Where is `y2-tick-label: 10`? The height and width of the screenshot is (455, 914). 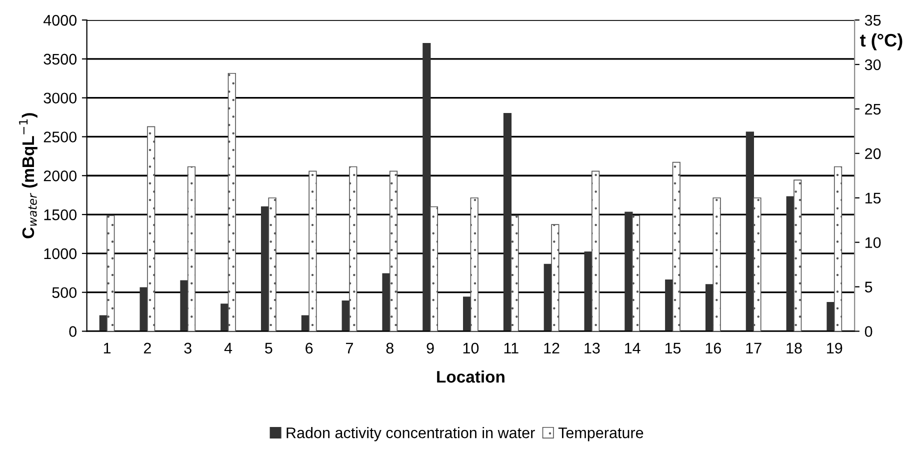
y2-tick-label: 10 is located at coordinates (873, 242).